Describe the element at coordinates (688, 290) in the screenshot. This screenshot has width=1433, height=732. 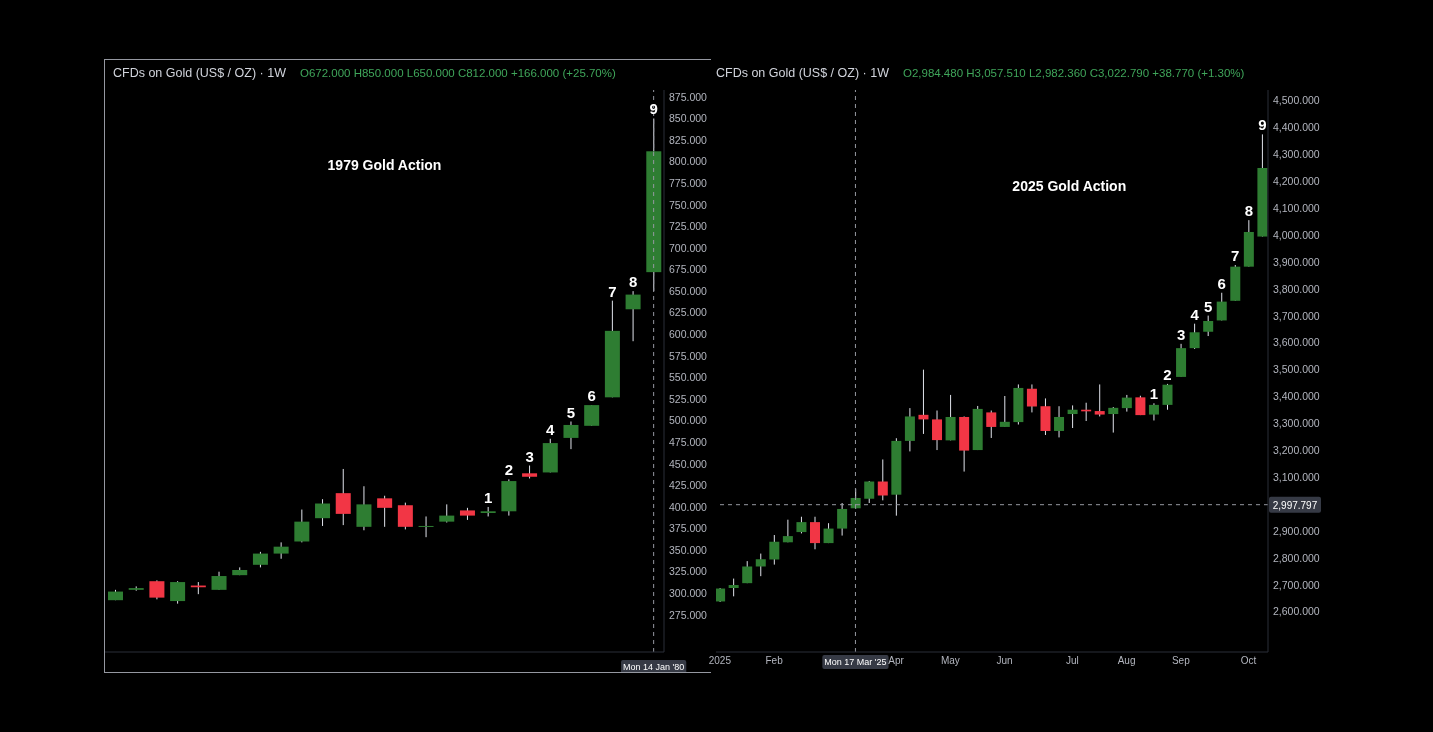
I see `y-tick-label: 650.000` at that location.